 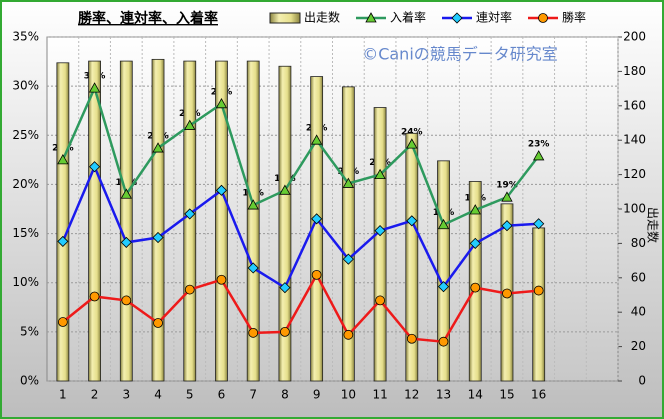 I want to click on y2-axis-label: 出走数, so click(x=653, y=225).